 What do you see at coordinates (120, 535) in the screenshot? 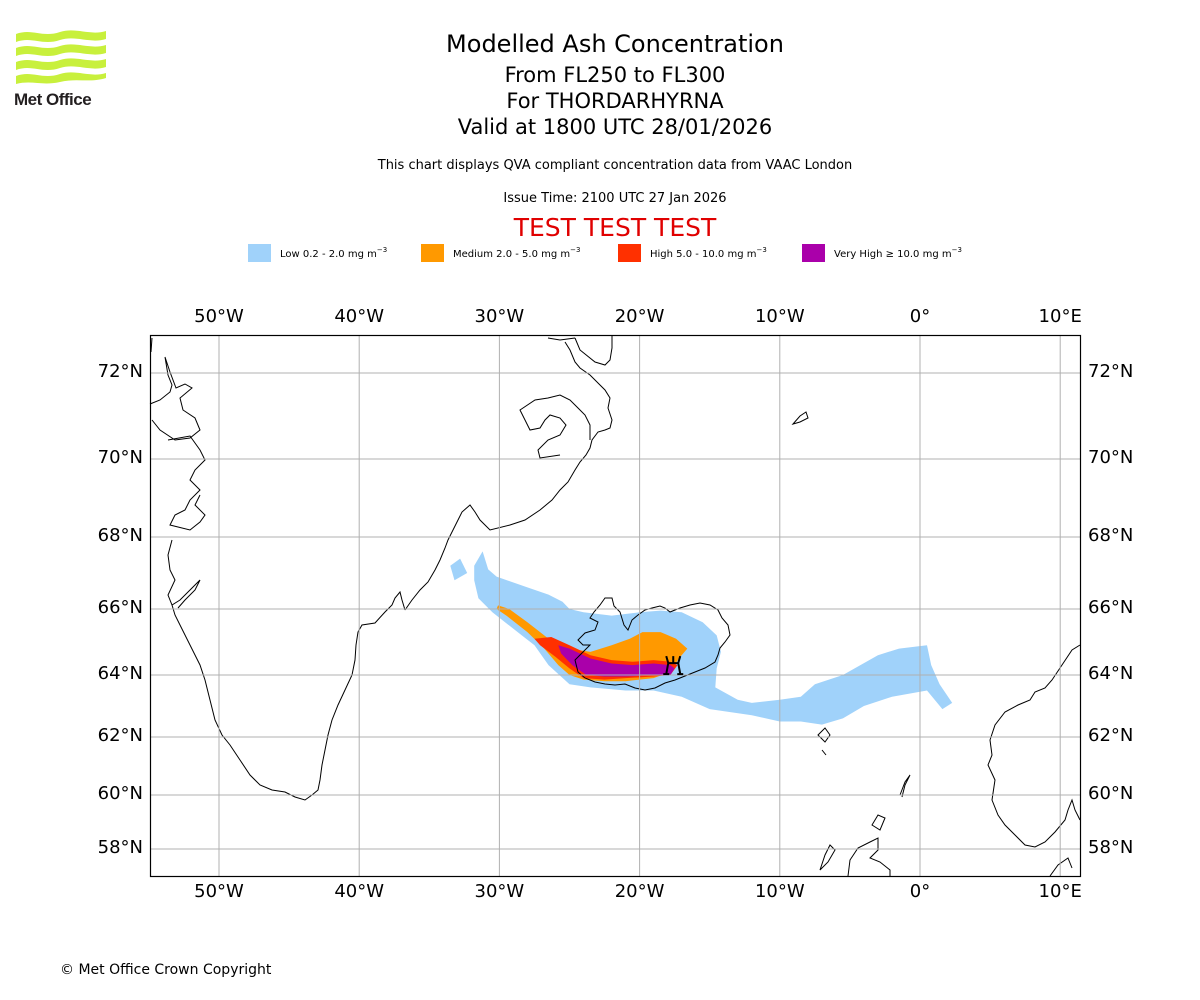
I see `lat-tick-label-left: 68°N` at bounding box center [120, 535].